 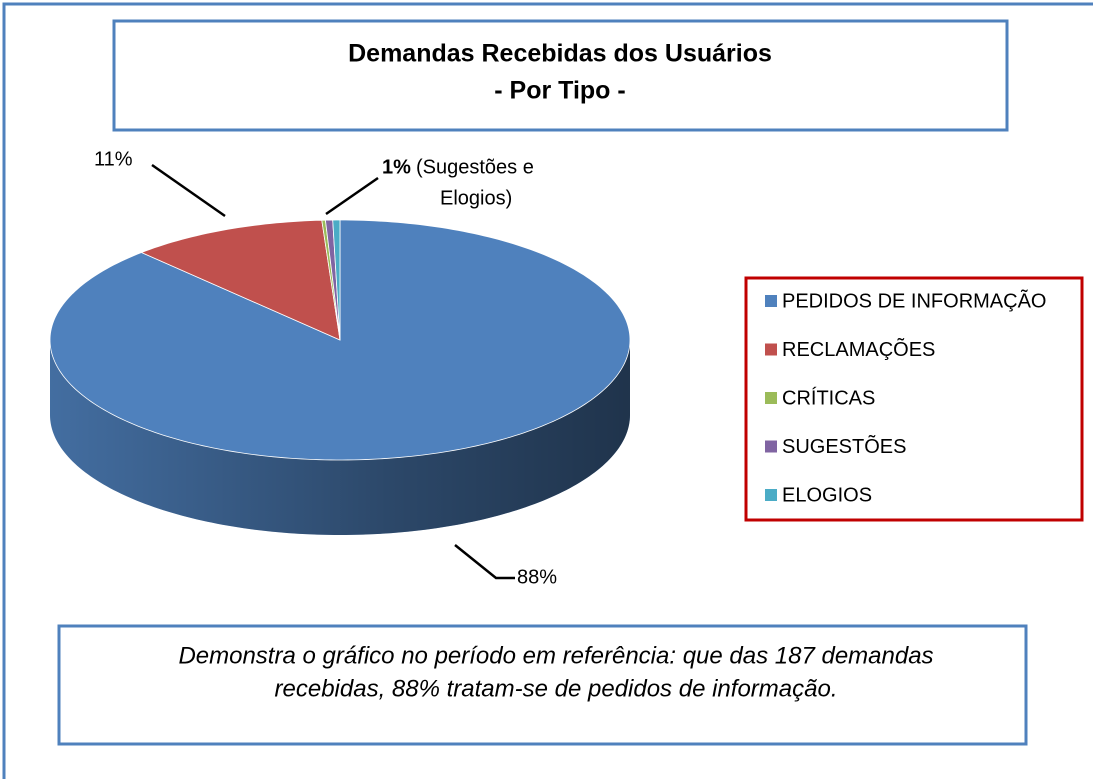 I want to click on chart-title: Demandas Recebidas dos Usuários, so click(x=560, y=54).